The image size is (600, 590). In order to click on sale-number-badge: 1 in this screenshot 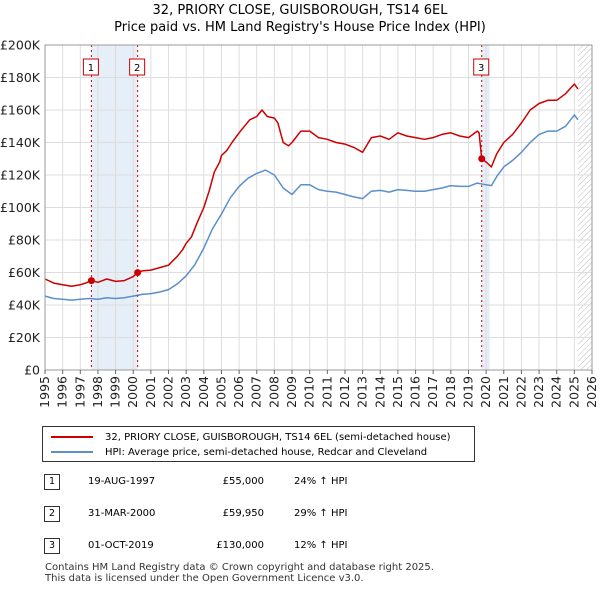, I will do `click(52, 482)`.